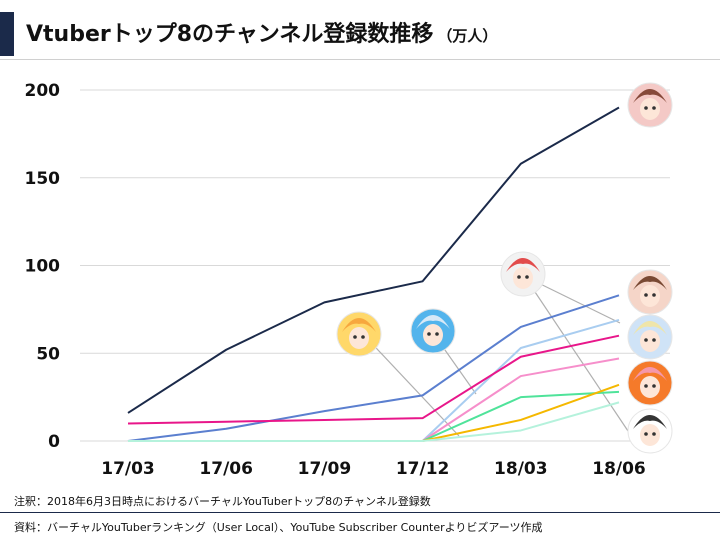 This screenshot has width=720, height=540. What do you see at coordinates (230, 34) in the screenshot?
I see `chart-title-text: Vtuberトップ8のチャンネル登録数推移` at bounding box center [230, 34].